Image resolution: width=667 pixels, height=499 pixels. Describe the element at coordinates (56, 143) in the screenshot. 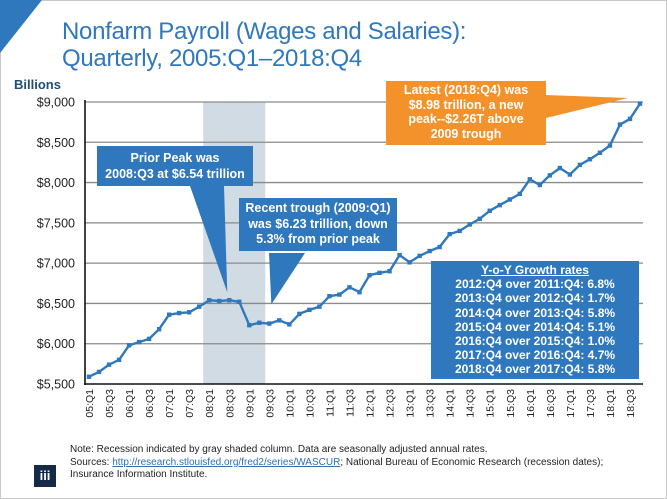

I see `y-tick-label: $8,500` at that location.